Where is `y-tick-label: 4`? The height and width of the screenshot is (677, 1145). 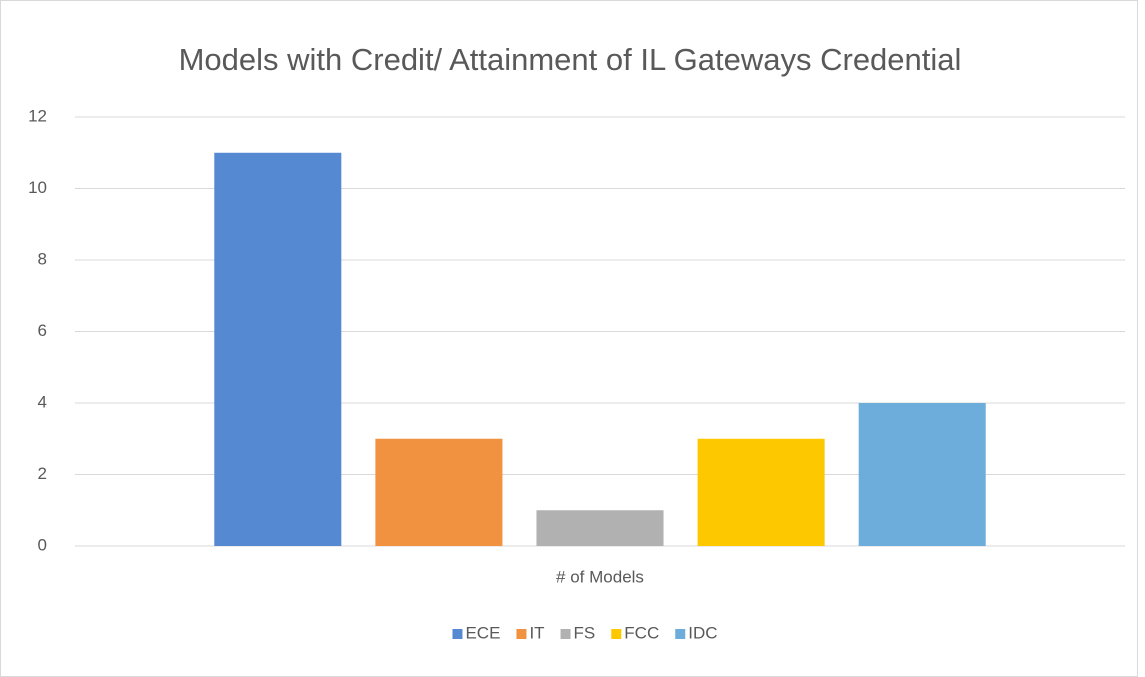 y-tick-label: 4 is located at coordinates (42, 401).